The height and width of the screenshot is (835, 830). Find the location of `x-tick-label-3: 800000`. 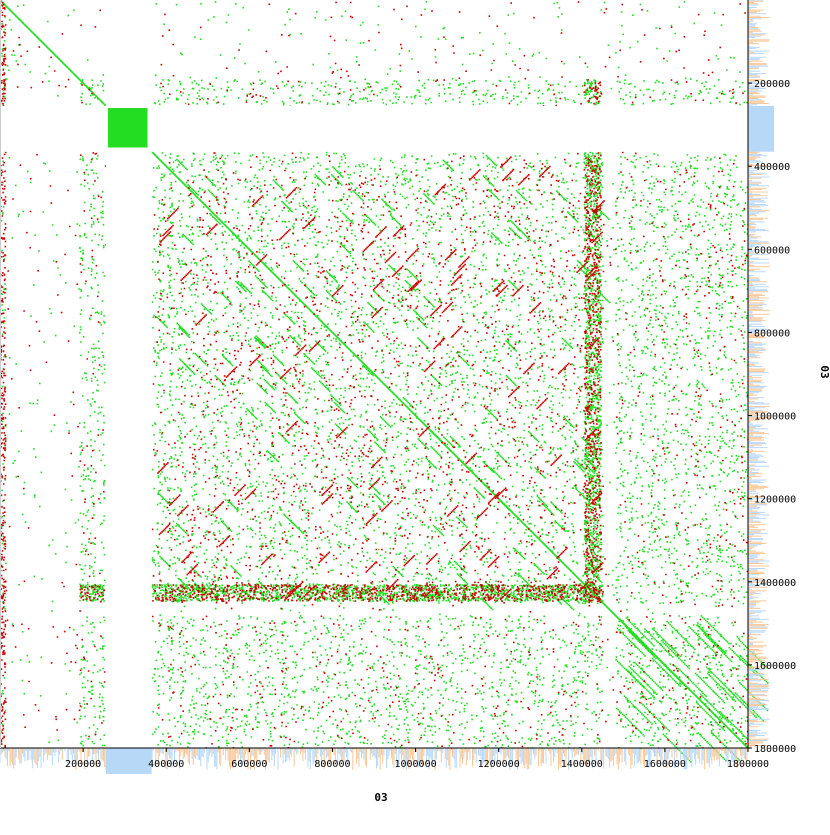

x-tick-label-3: 800000 is located at coordinates (332, 764).